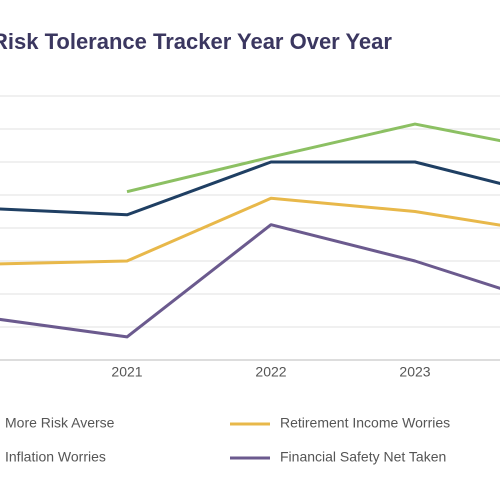 Image resolution: width=500 pixels, height=500 pixels. Describe the element at coordinates (365, 423) in the screenshot. I see `legend-label: Retirement Income Worries` at that location.